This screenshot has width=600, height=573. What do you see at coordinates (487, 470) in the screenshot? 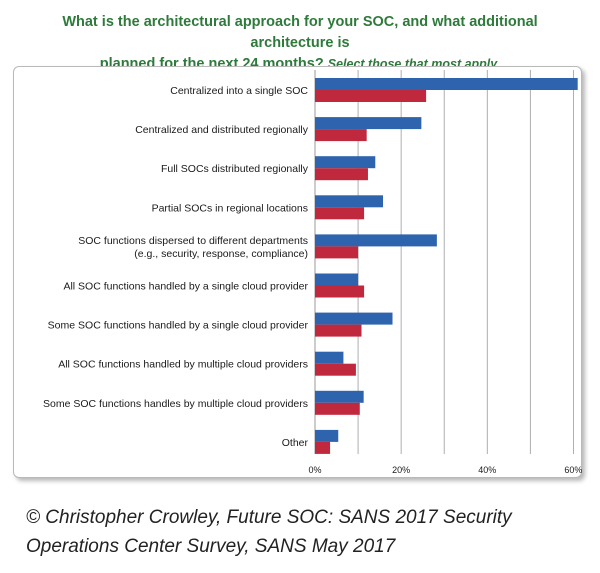
I see `tick-label: 40%` at bounding box center [487, 470].